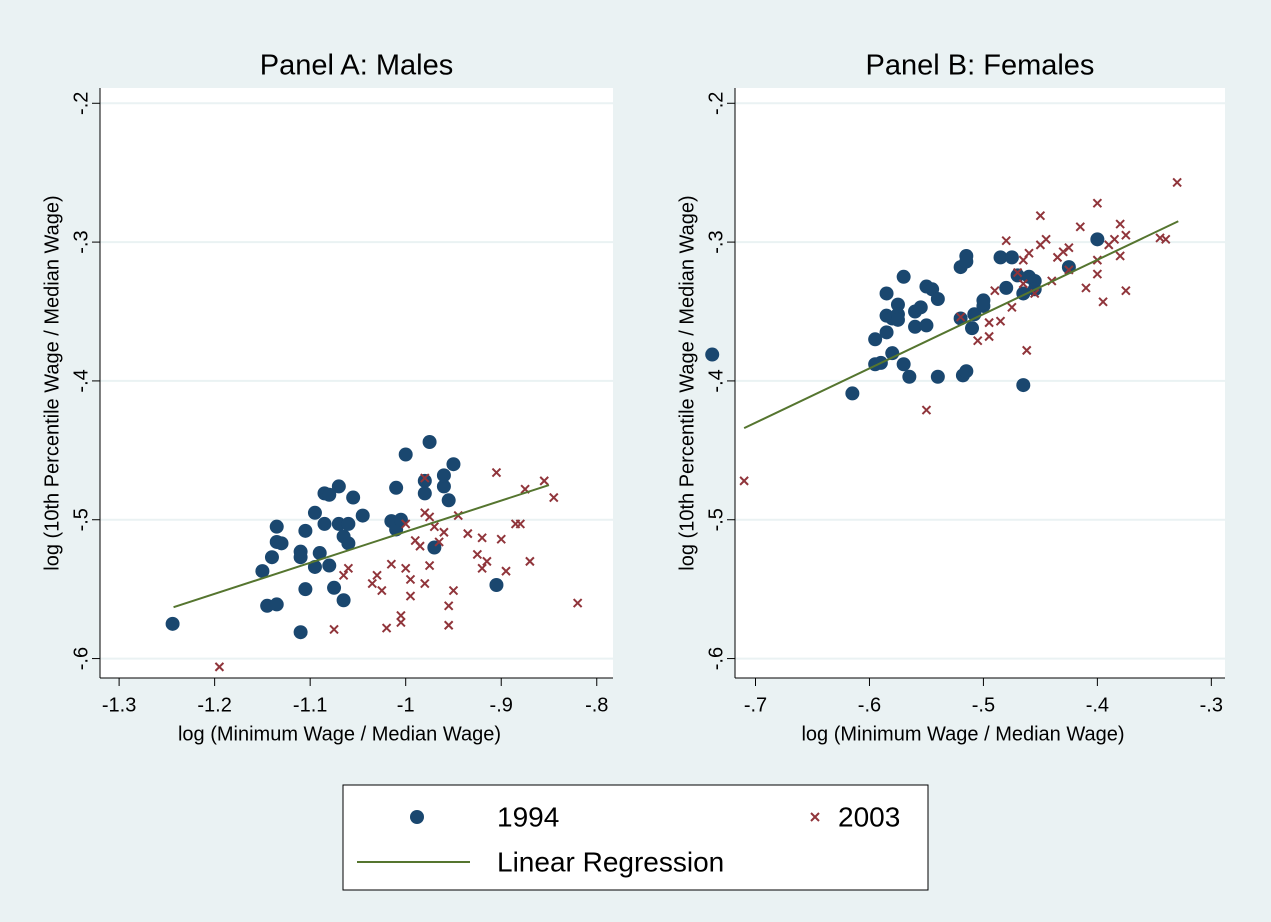 This screenshot has height=922, width=1271. I want to click on x-tick-label: -.9, so click(501, 705).